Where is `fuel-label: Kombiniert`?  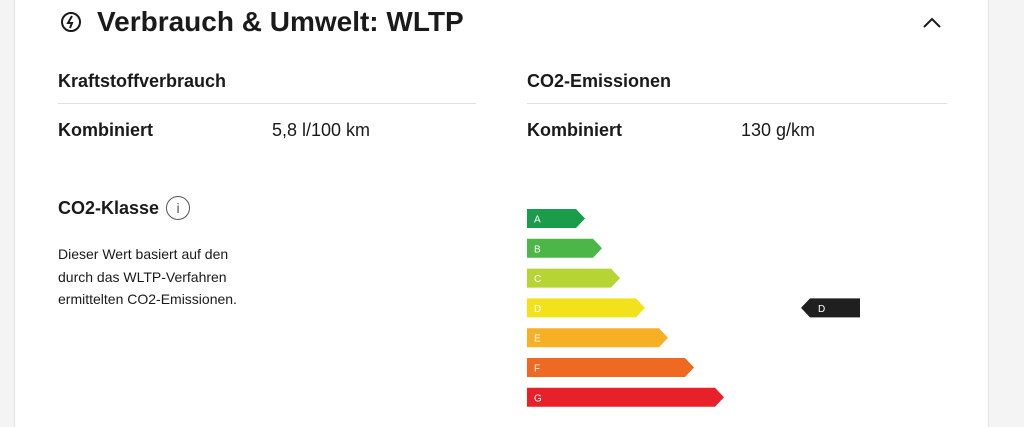
fuel-label: Kombiniert is located at coordinates (106, 130).